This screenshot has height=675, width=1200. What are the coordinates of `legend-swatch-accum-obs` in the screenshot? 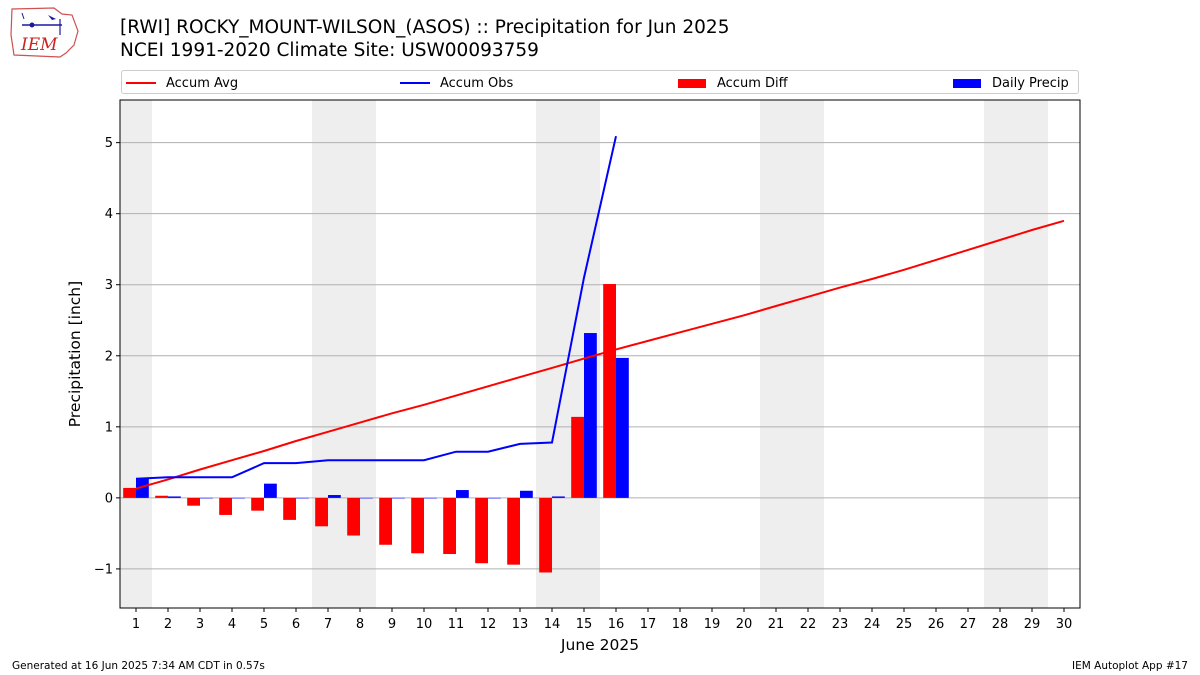 It's located at (415, 83).